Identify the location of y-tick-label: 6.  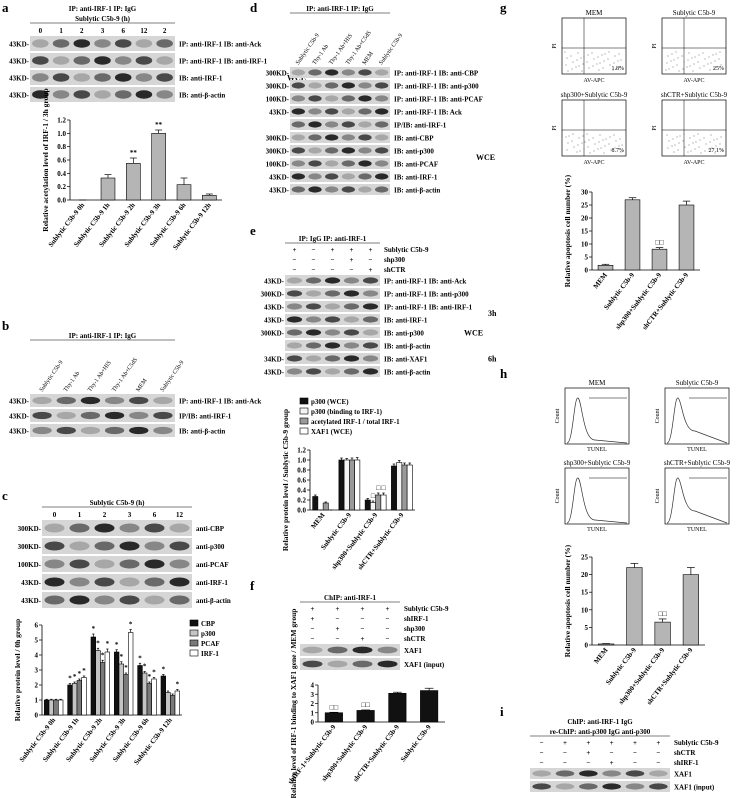
(37, 626).